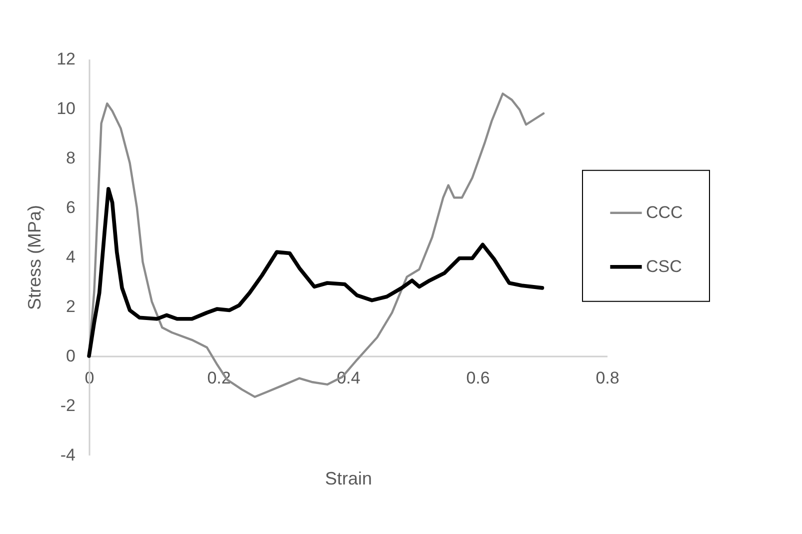 The image size is (802, 534). I want to click on y-tick-label: 2, so click(71, 306).